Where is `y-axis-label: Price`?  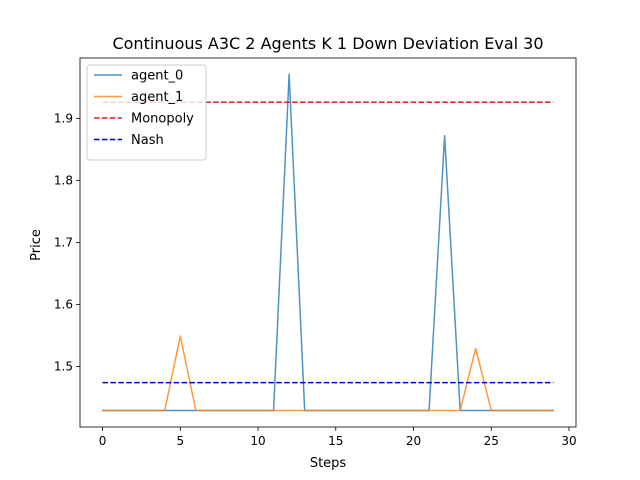
y-axis-label: Price is located at coordinates (36, 245).